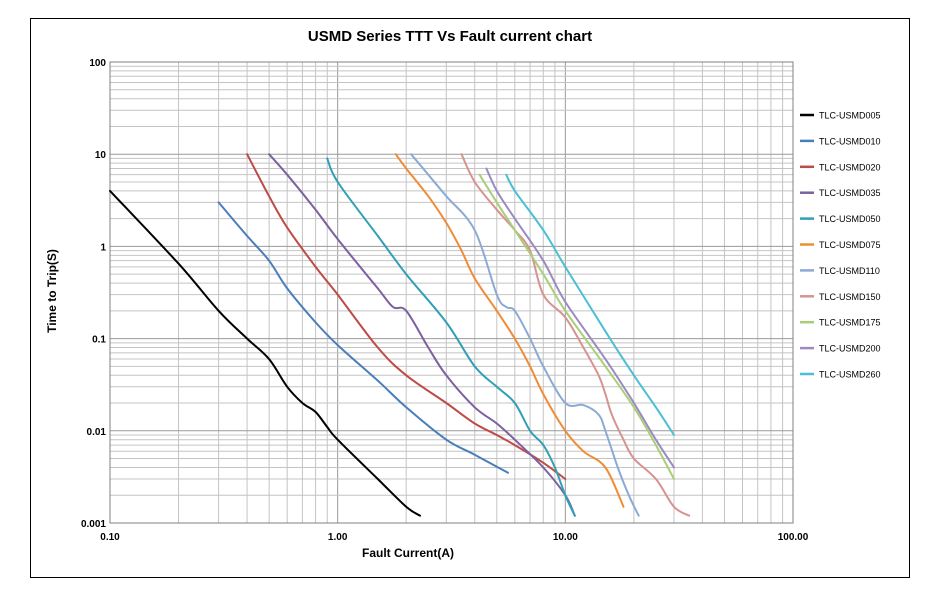 This screenshot has height=591, width=945. What do you see at coordinates (93, 524) in the screenshot?
I see `y-tick-label: 0.001` at bounding box center [93, 524].